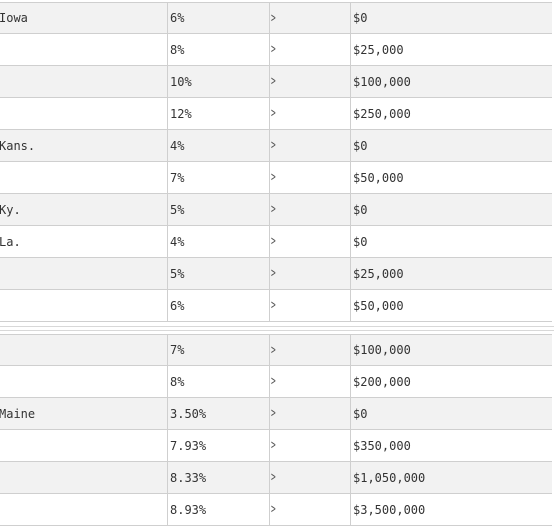  Describe the element at coordinates (277, 328) in the screenshot. I see `table-page-break` at that location.